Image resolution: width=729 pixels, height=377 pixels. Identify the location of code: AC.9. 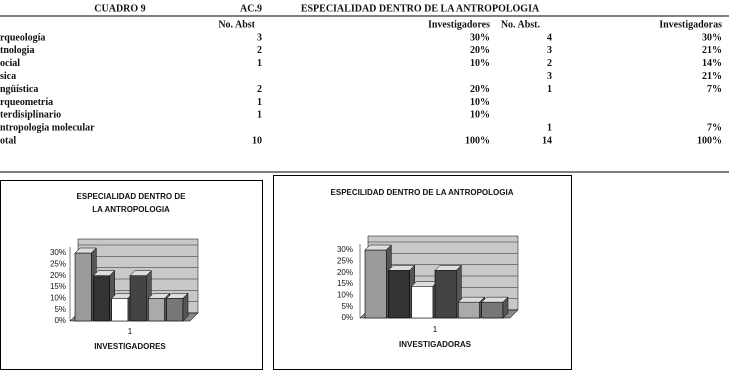
(251, 8).